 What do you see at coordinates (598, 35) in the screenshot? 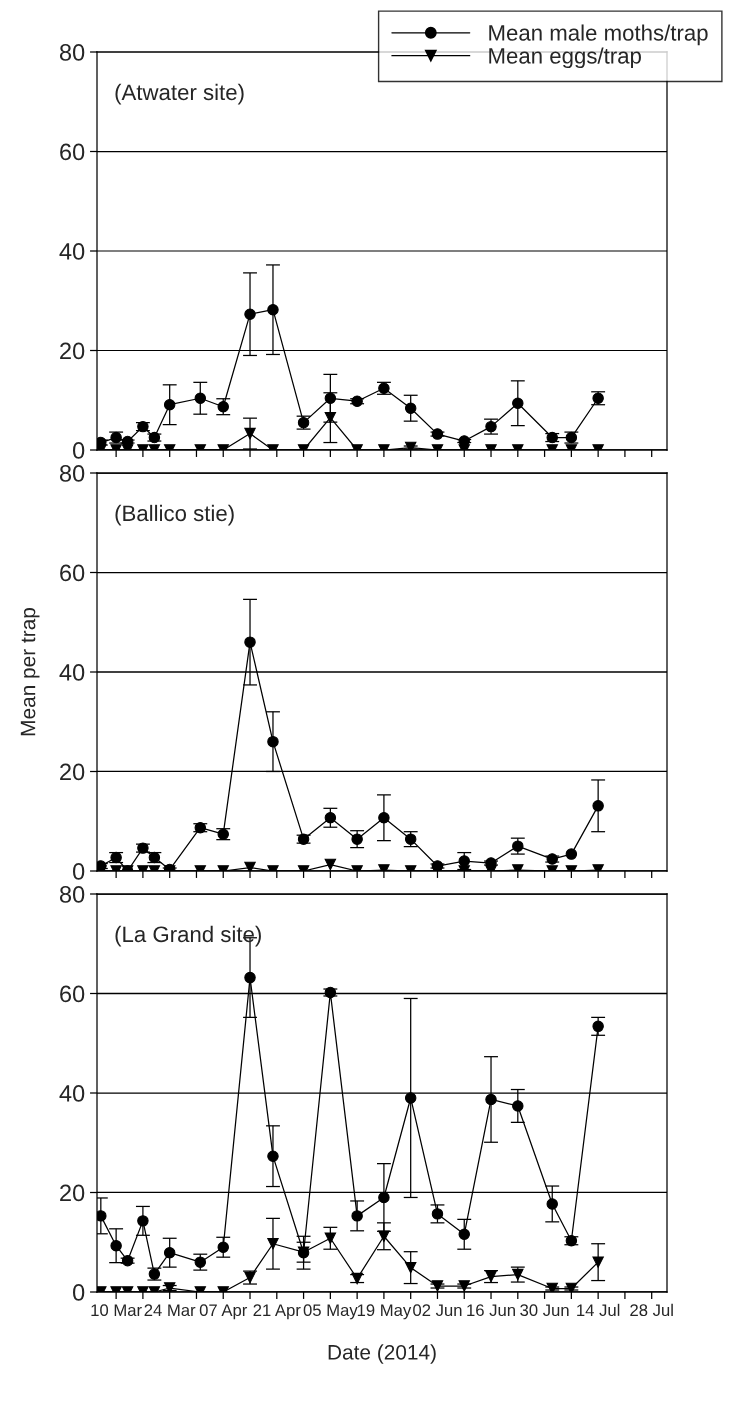
I see `legend-label: Mean male moths/trap` at bounding box center [598, 35].